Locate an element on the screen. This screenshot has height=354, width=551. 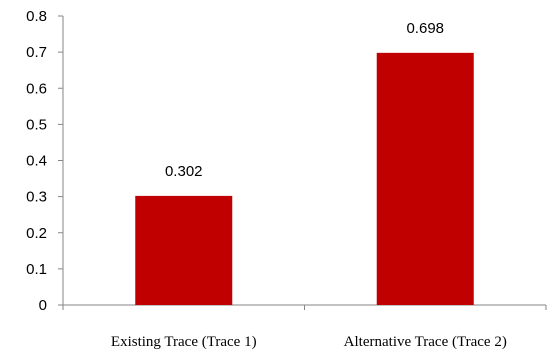
y-tick-label: 0 is located at coordinates (43, 305).